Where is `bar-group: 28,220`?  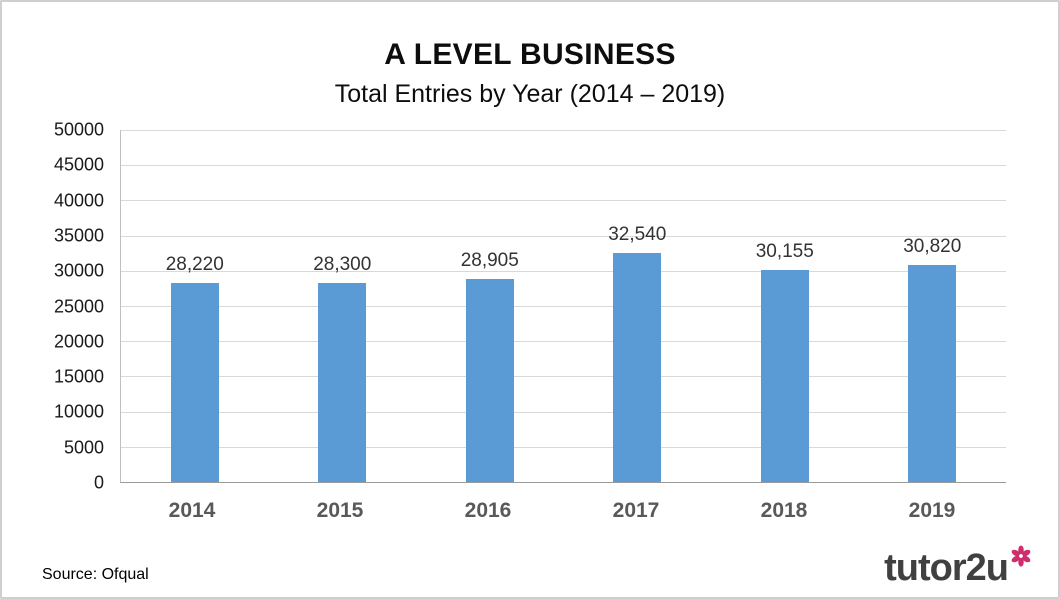 bar-group: 28,220 is located at coordinates (195, 306).